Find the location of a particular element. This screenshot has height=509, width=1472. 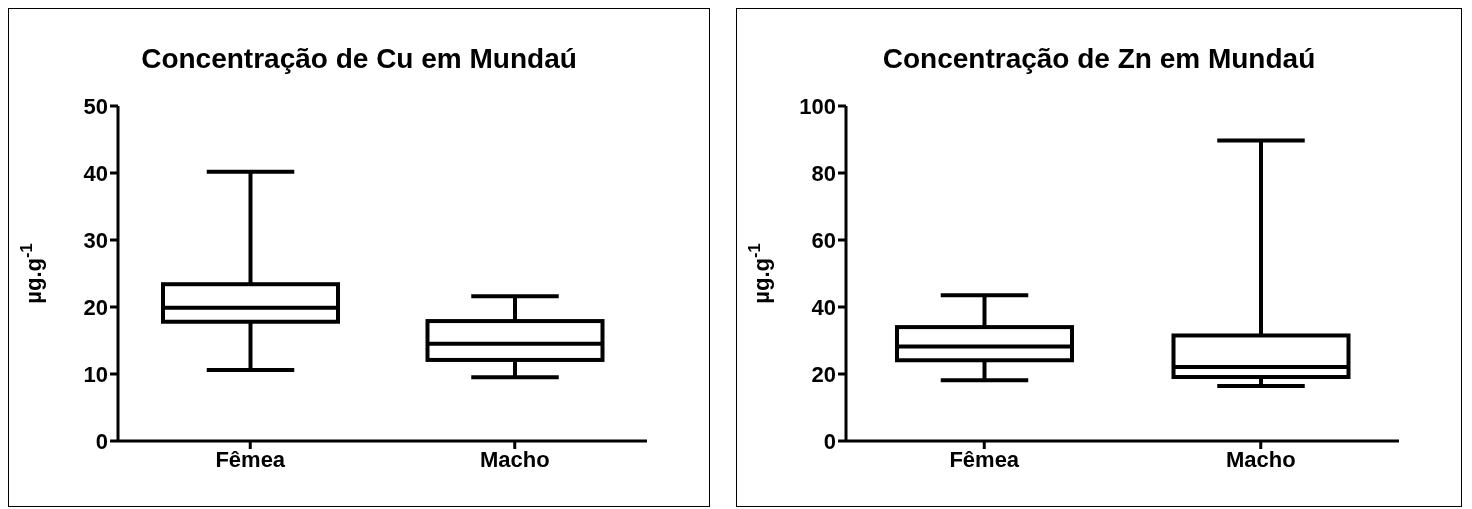

chart-title: Concentração de Zn em Mundaú is located at coordinates (1099, 59).